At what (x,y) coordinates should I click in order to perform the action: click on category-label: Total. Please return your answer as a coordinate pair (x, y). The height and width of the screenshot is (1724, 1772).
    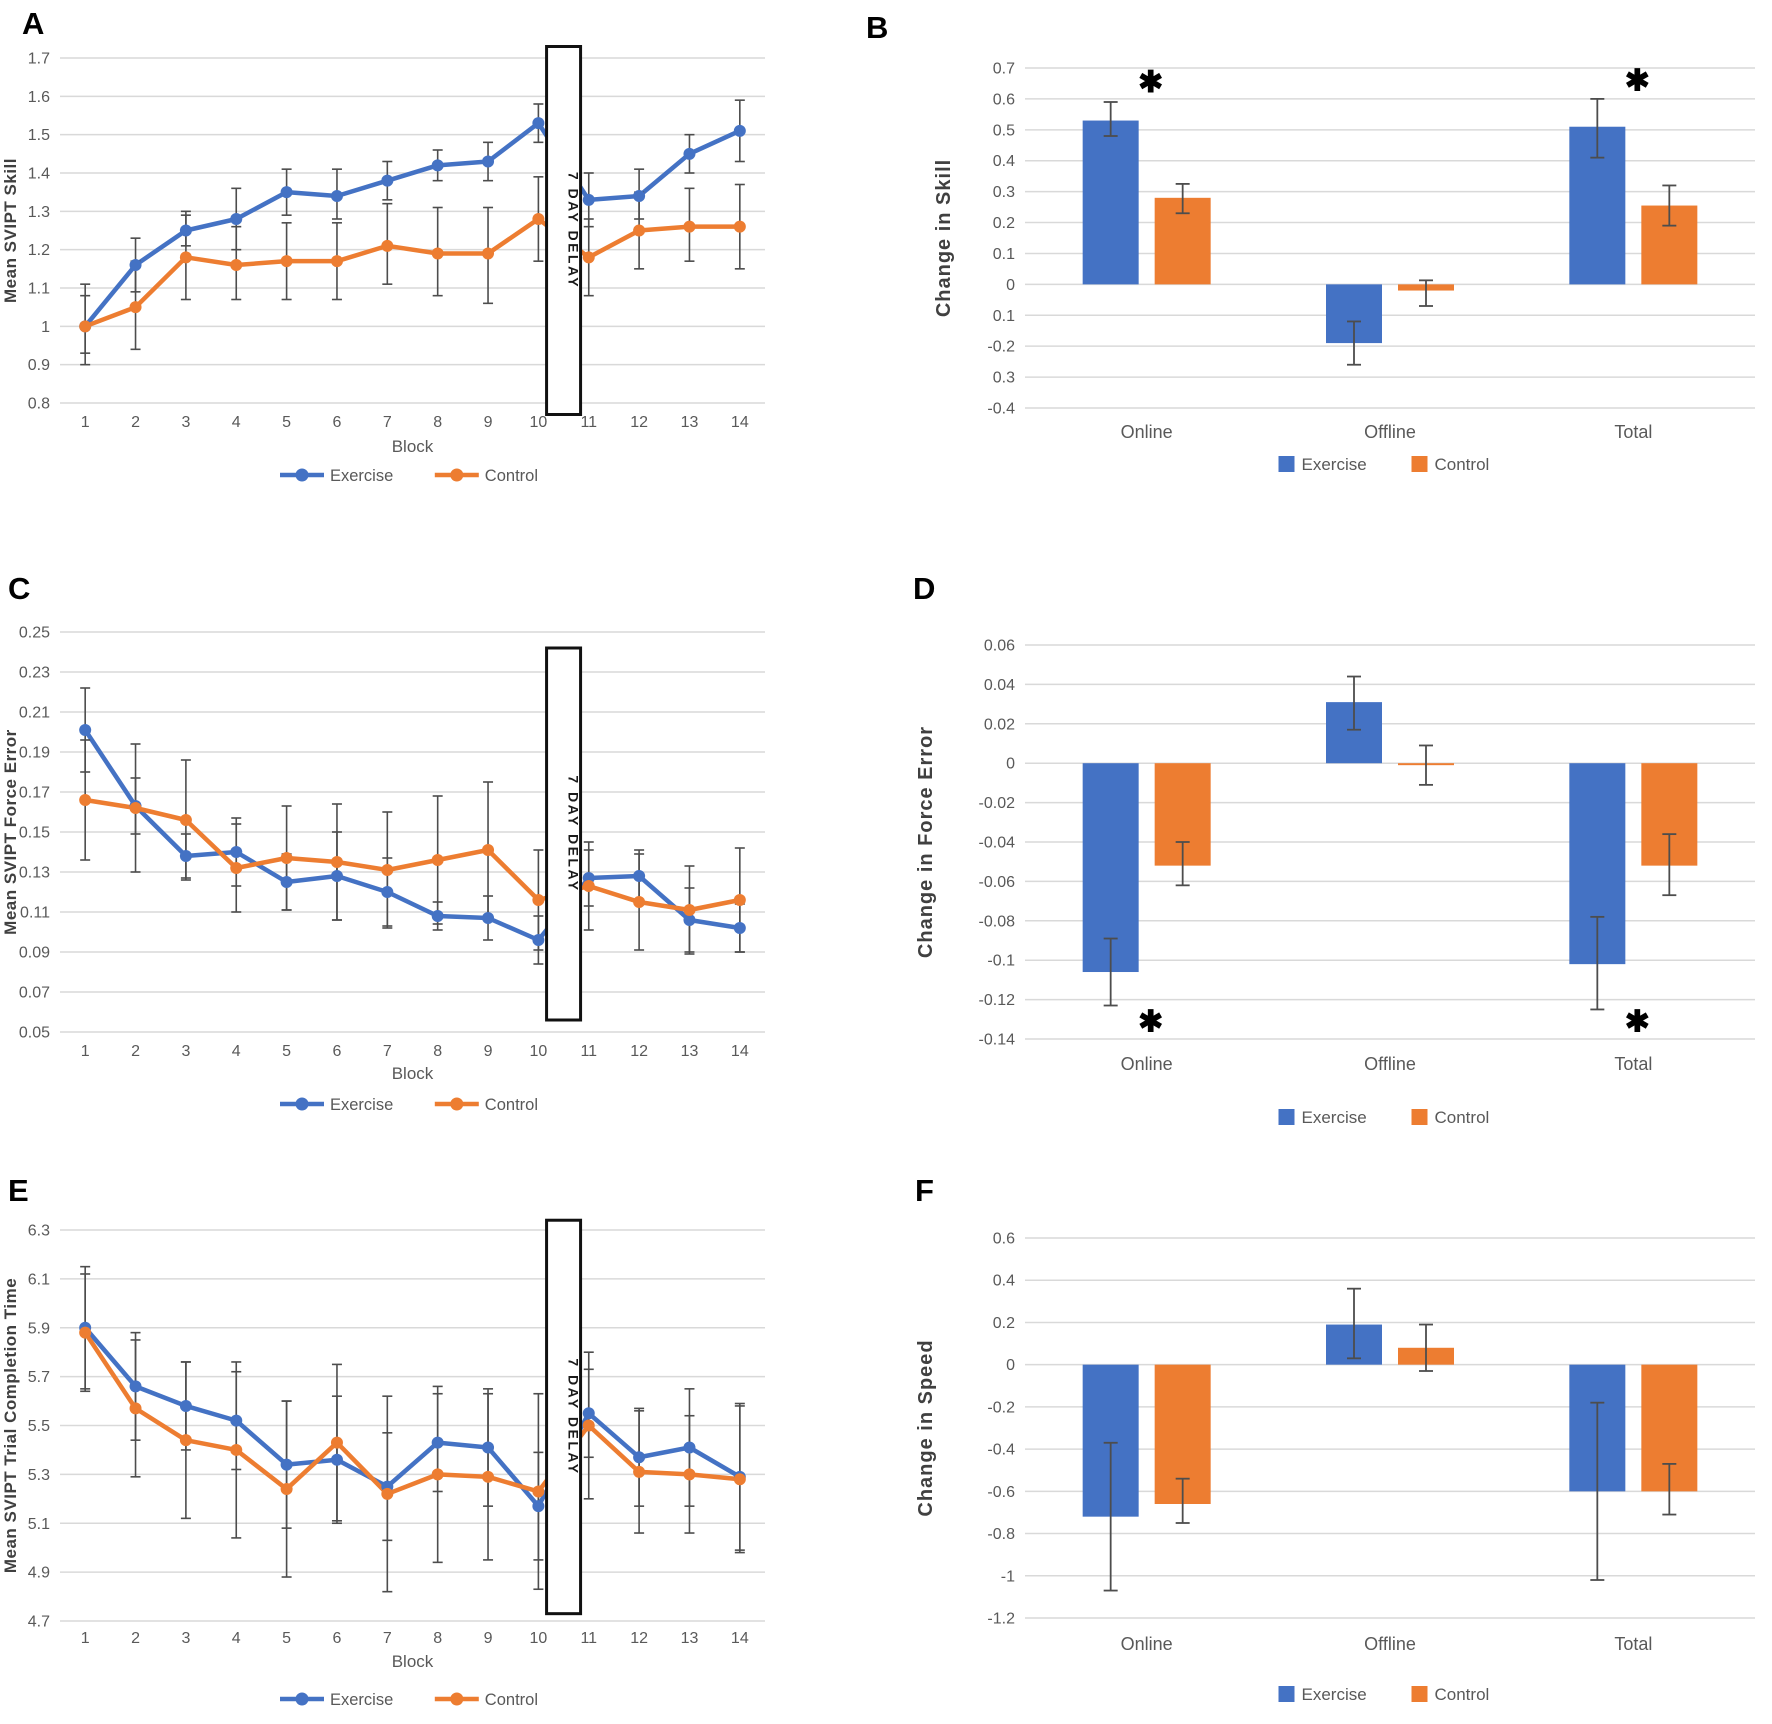
    Looking at the image, I should click on (1633, 1064).